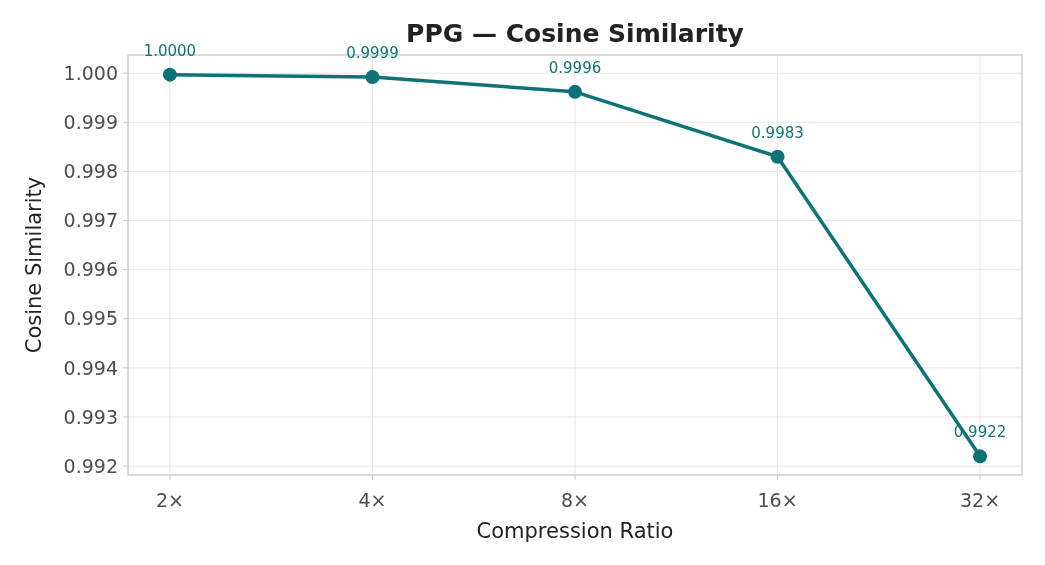 Image resolution: width=1045 pixels, height=565 pixels. I want to click on x-tick-label: 4×, so click(372, 500).